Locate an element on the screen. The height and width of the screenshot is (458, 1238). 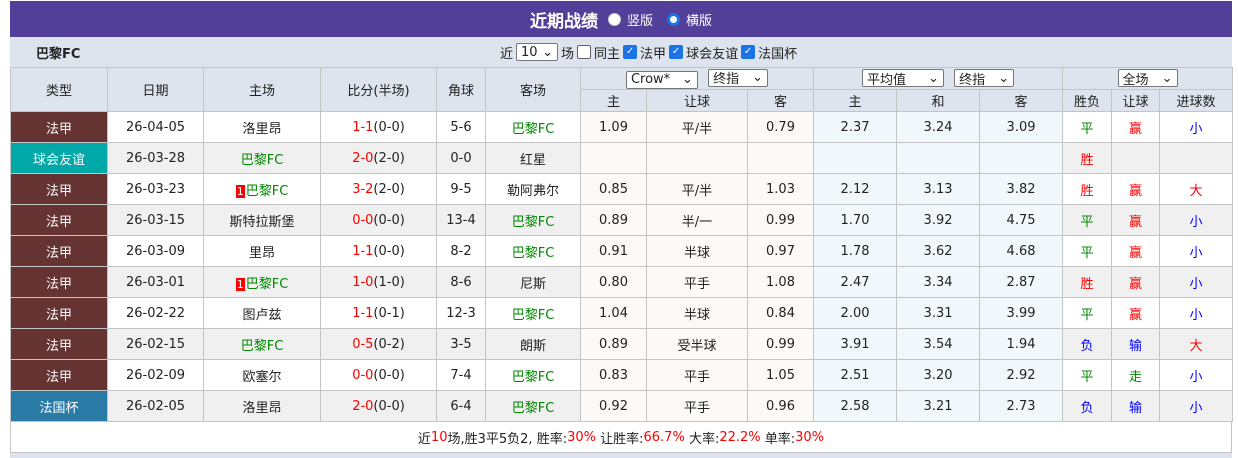
score: 1-1(0-0) is located at coordinates (378, 127).